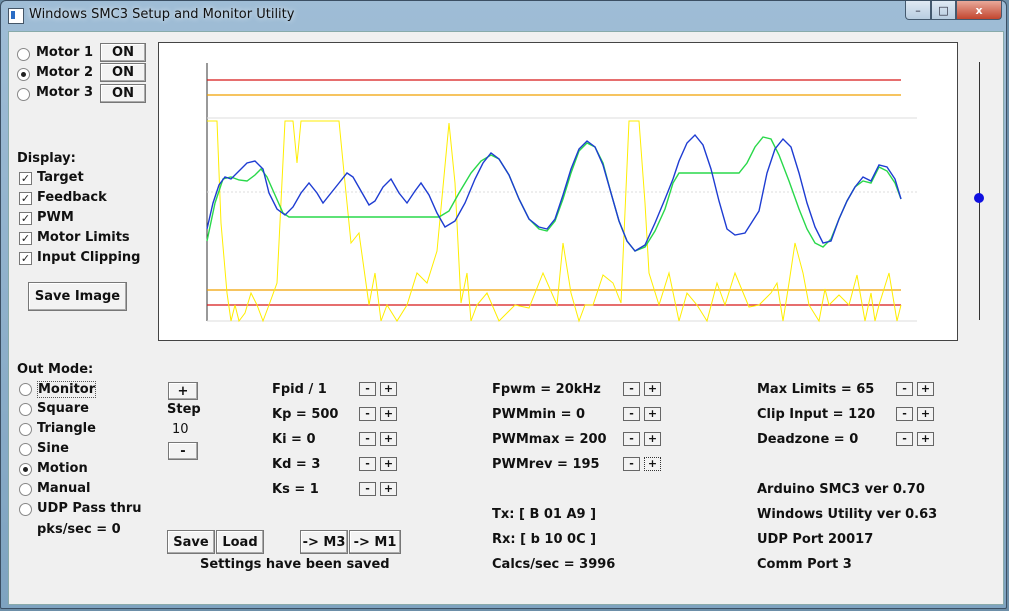  Describe the element at coordinates (324, 542) in the screenshot. I see `copy-to-m3-button: -> M3` at that location.